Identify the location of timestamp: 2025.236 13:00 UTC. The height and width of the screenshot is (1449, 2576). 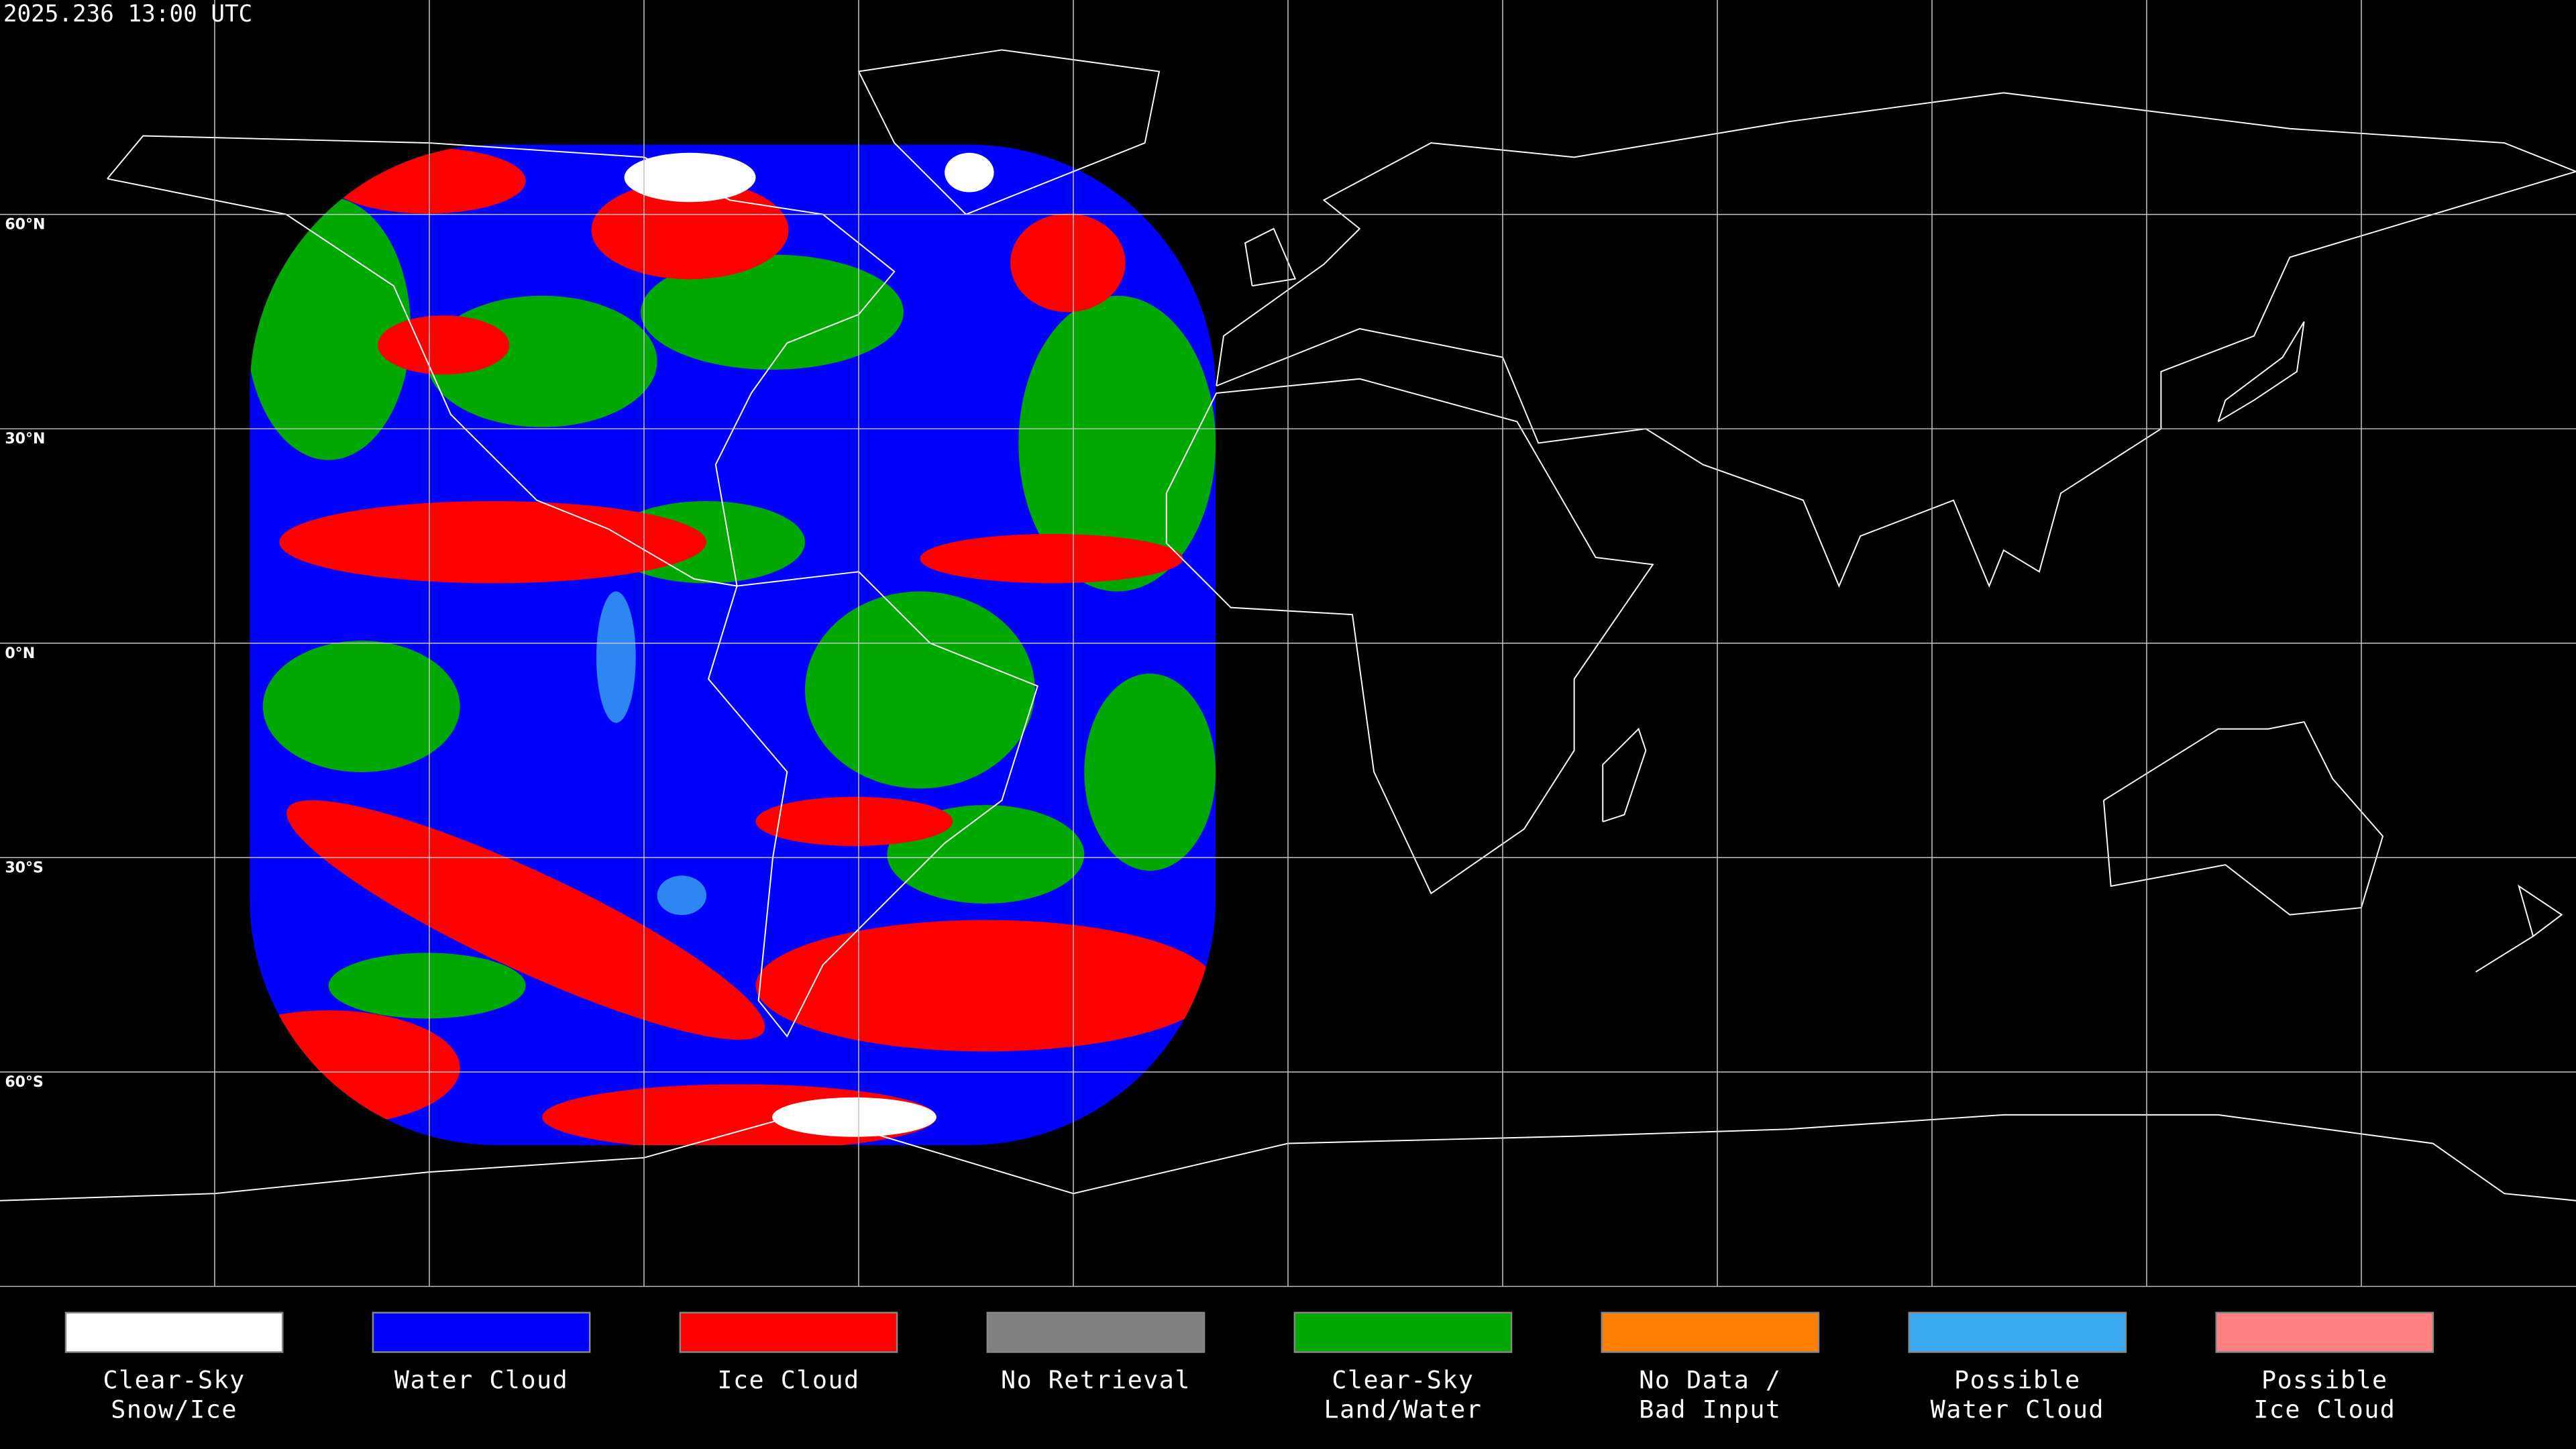
(127, 14).